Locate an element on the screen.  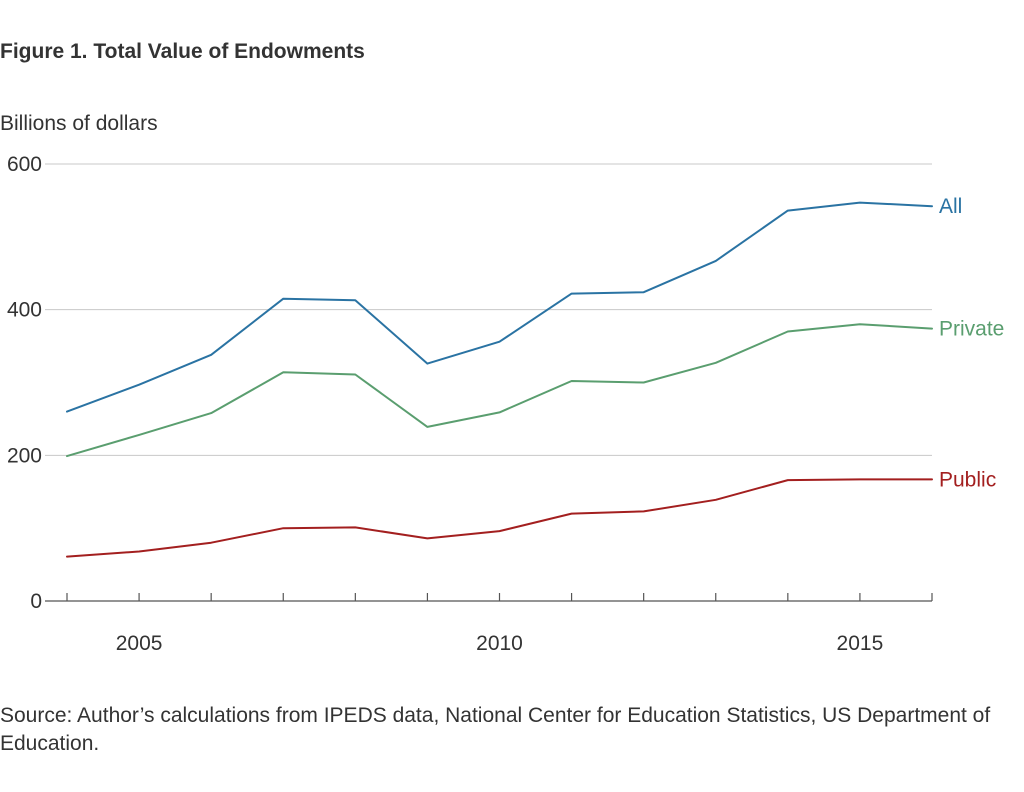
chart-title: Figure 1. Total Value of Endowments is located at coordinates (182, 51).